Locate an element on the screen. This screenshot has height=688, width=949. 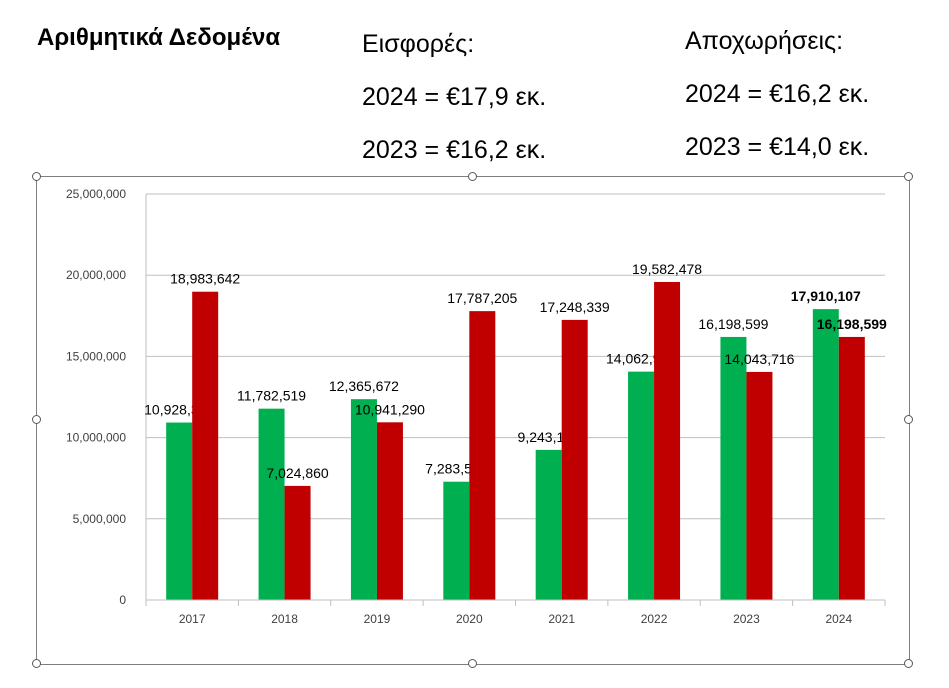
withdrawals-2023: 2023 = €14,0 εκ. is located at coordinates (777, 147).